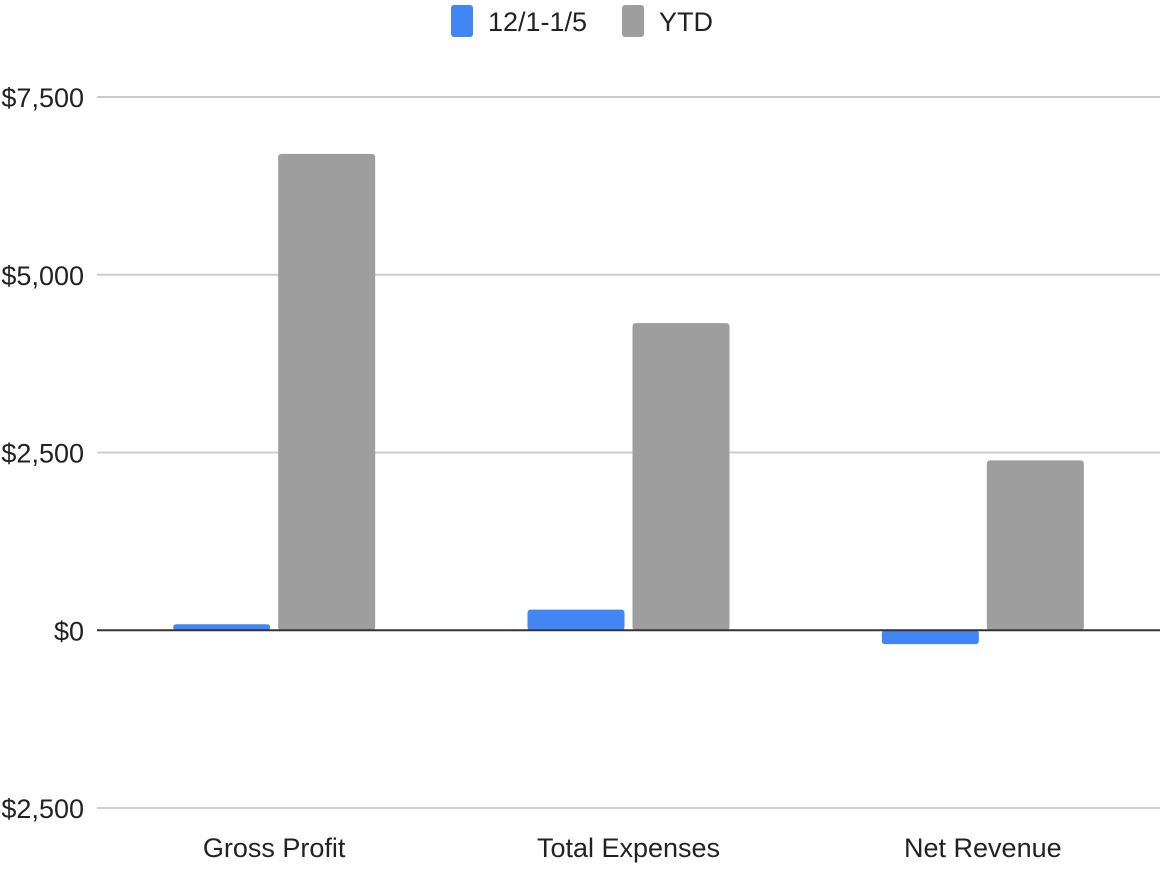  Describe the element at coordinates (69, 631) in the screenshot. I see `y-tick-label: $0` at that location.